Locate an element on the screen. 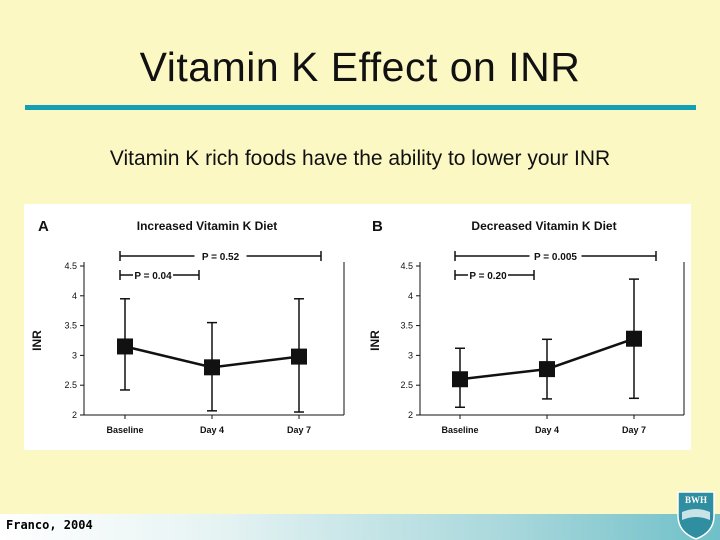  p-value-label: P = 0.04 is located at coordinates (153, 276).